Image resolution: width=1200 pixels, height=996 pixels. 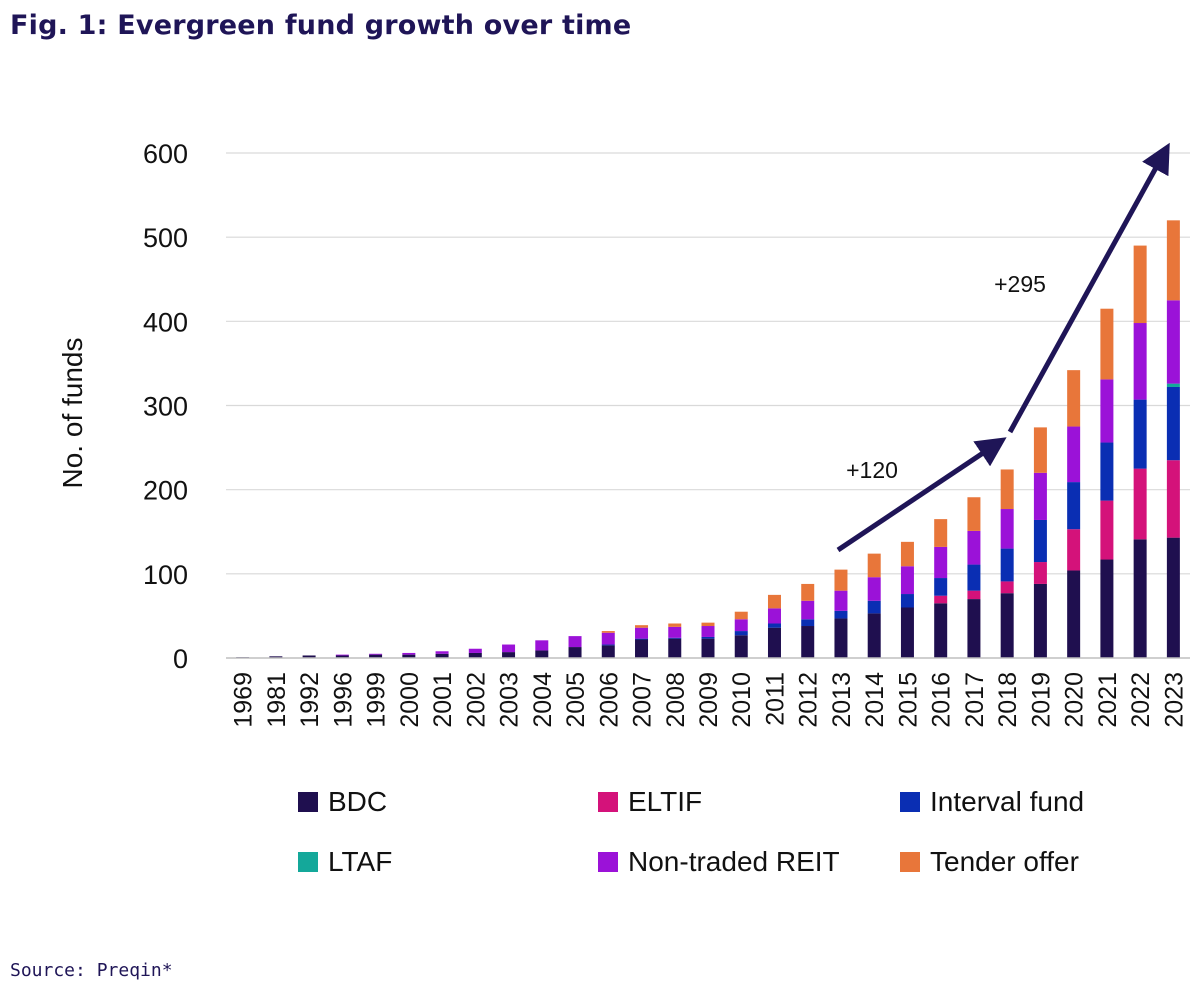 What do you see at coordinates (358, 801) in the screenshot?
I see `legend-label: BDC` at bounding box center [358, 801].